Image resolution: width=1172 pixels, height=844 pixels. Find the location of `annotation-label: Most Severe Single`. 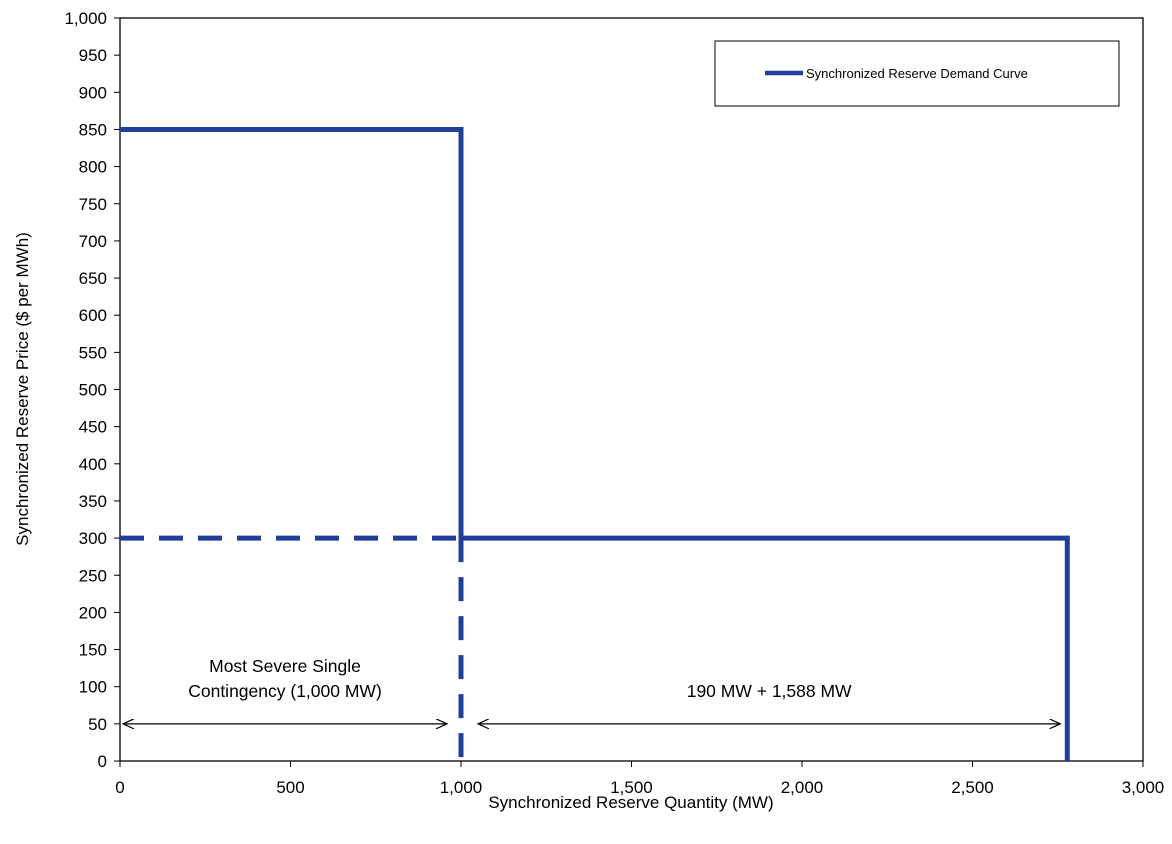

annotation-label: Most Severe Single is located at coordinates (285, 666).